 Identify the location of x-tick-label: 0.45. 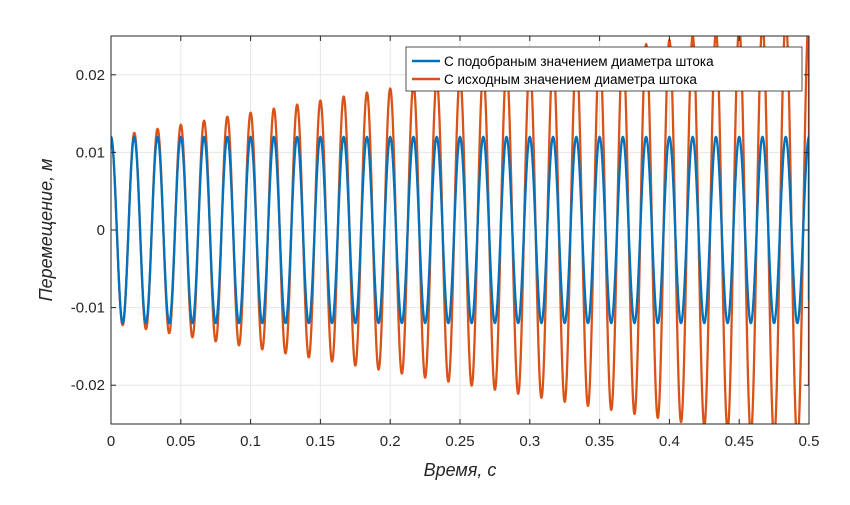
(739, 441).